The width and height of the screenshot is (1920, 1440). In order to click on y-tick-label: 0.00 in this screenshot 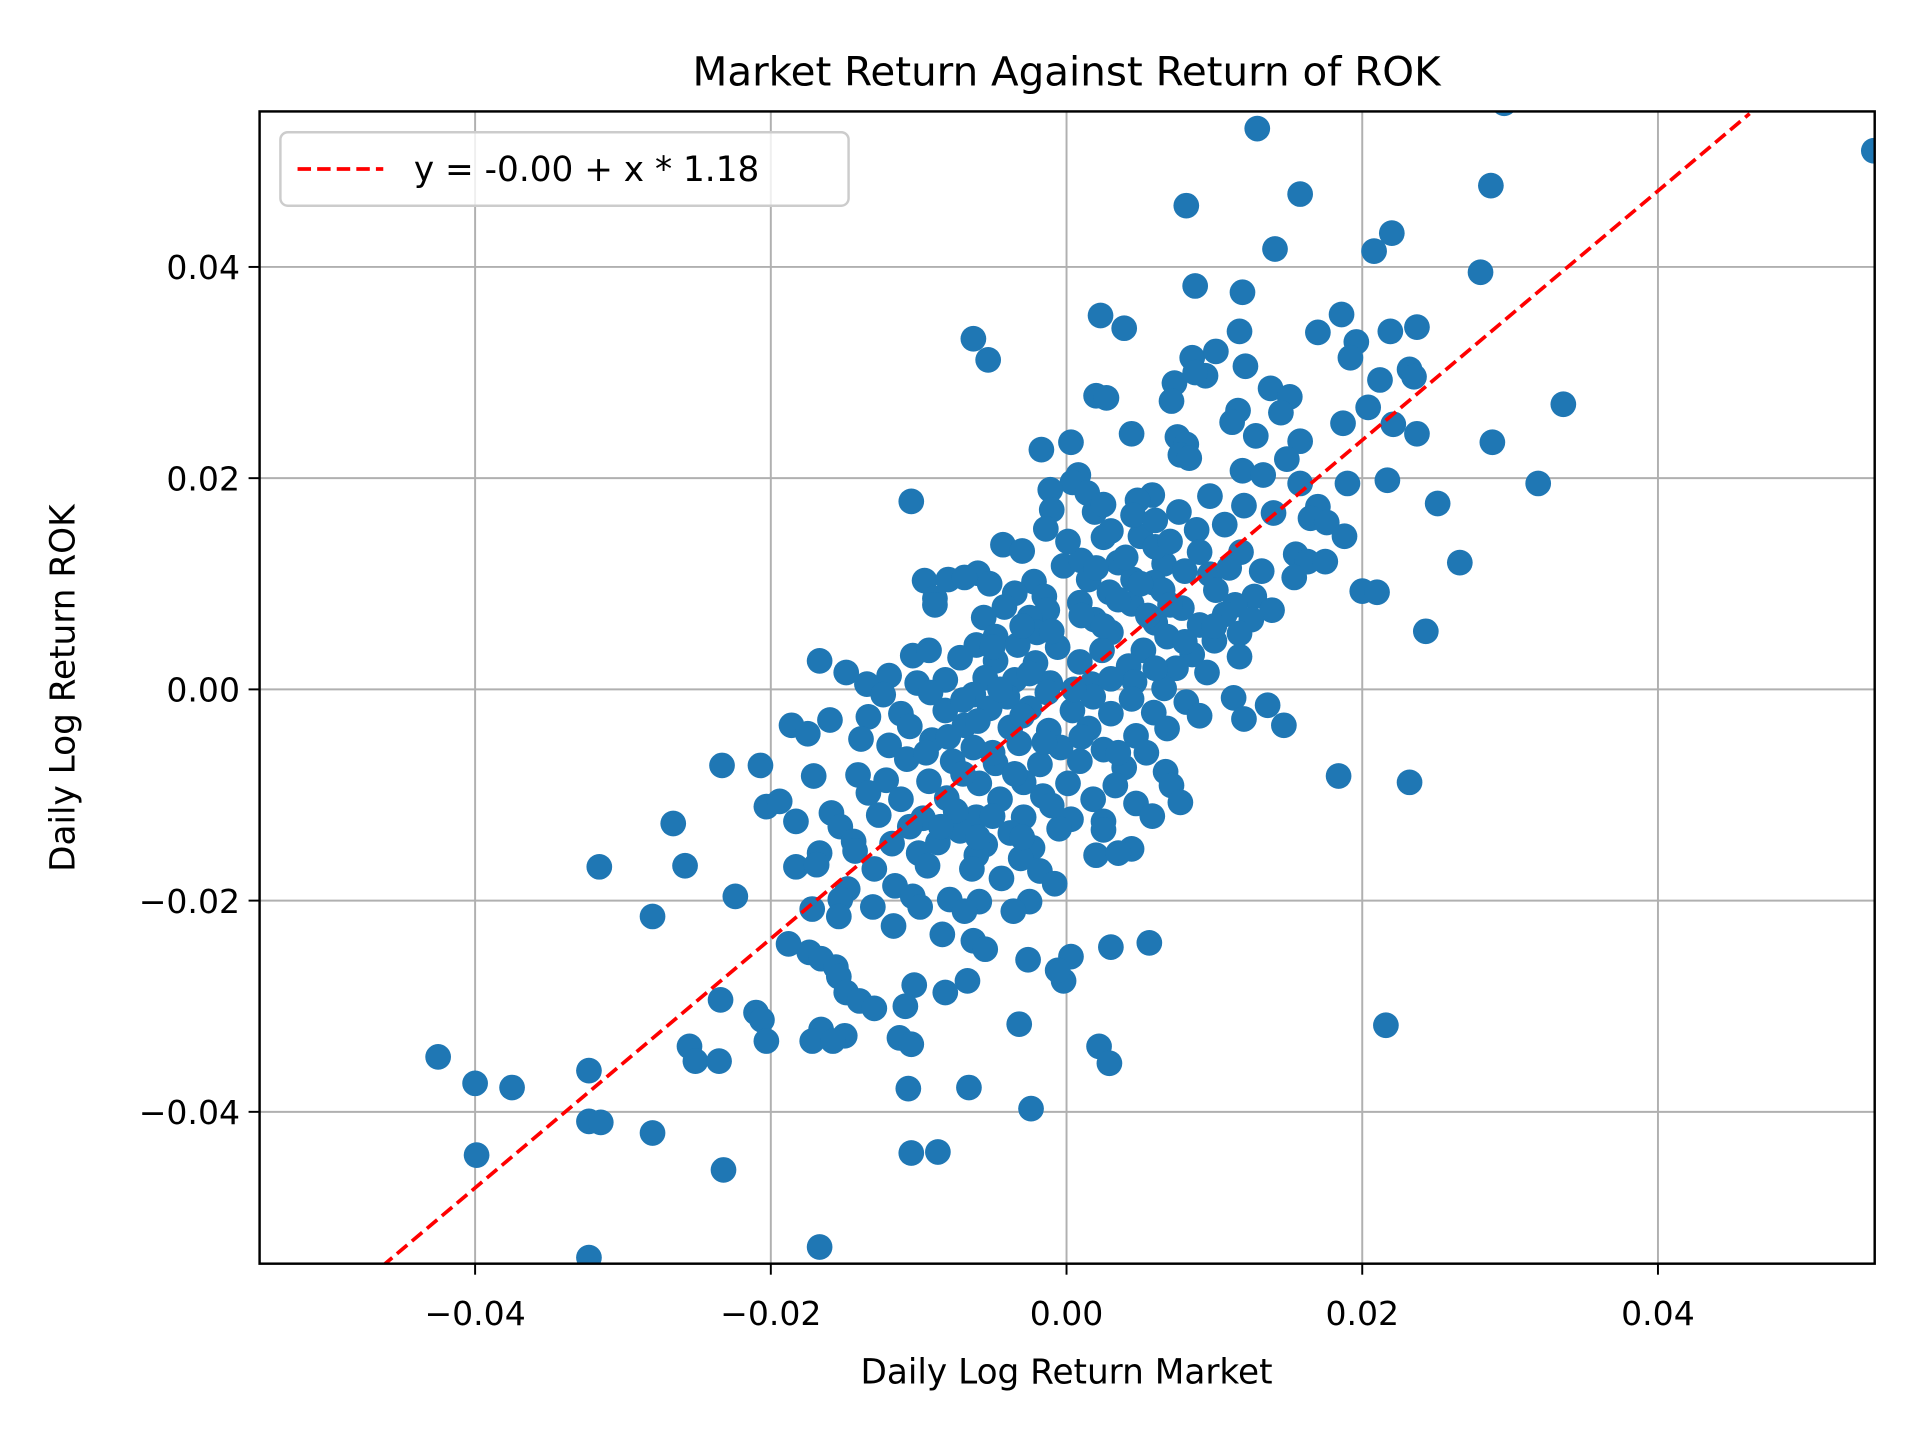, I will do `click(203, 690)`.